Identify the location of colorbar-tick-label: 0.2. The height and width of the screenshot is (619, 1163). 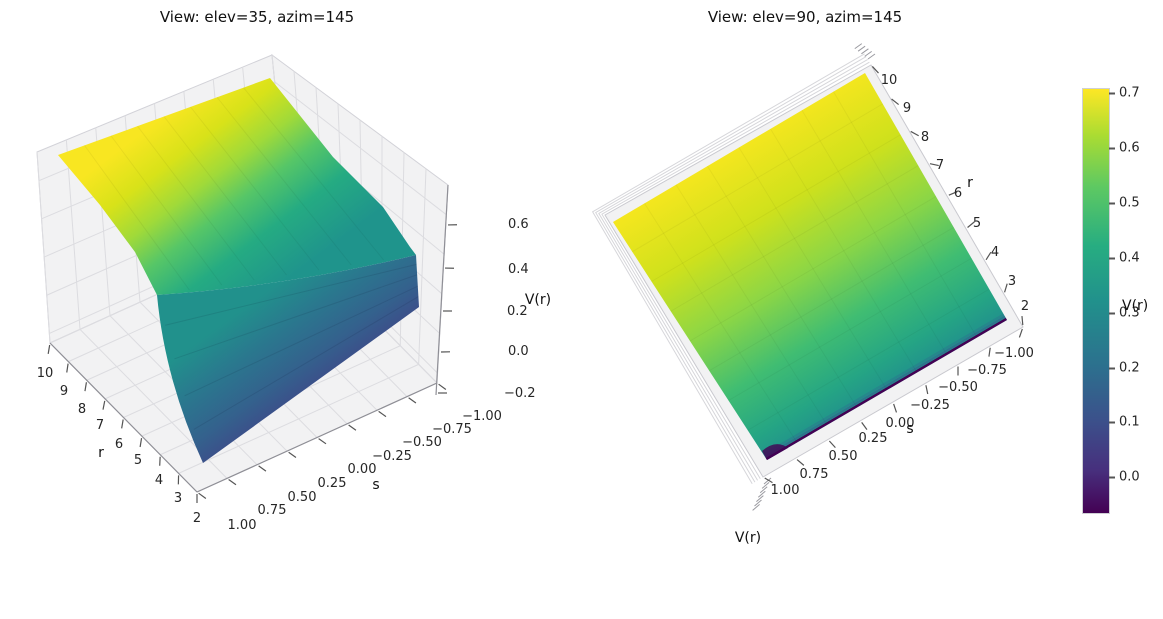
(1129, 368).